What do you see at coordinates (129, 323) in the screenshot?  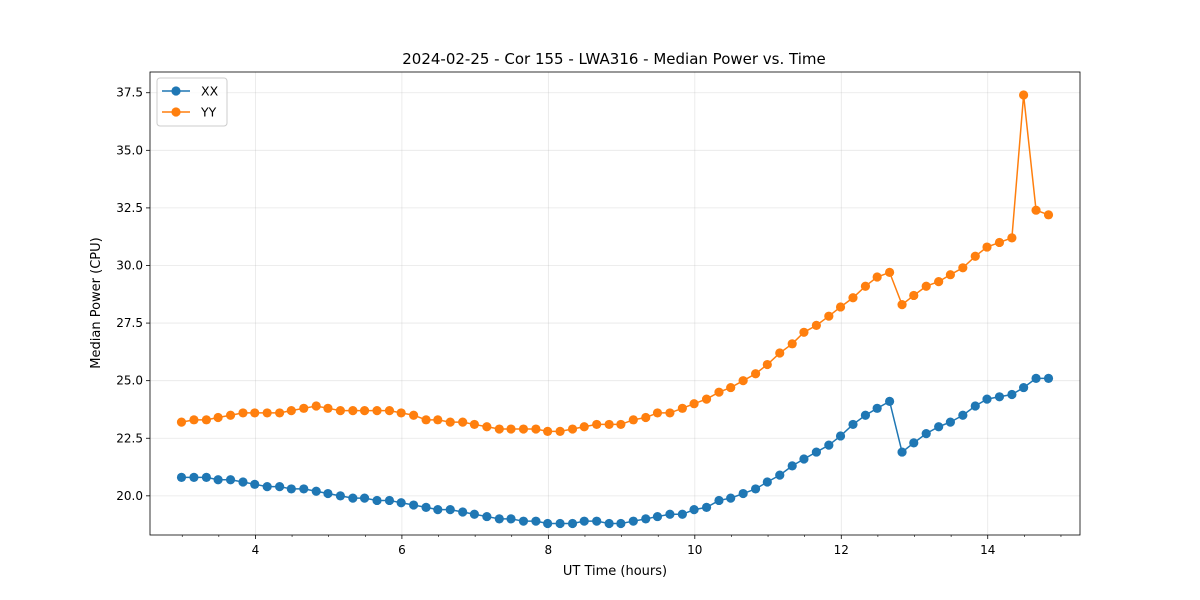 I see `y-tick-label: 27.5` at bounding box center [129, 323].